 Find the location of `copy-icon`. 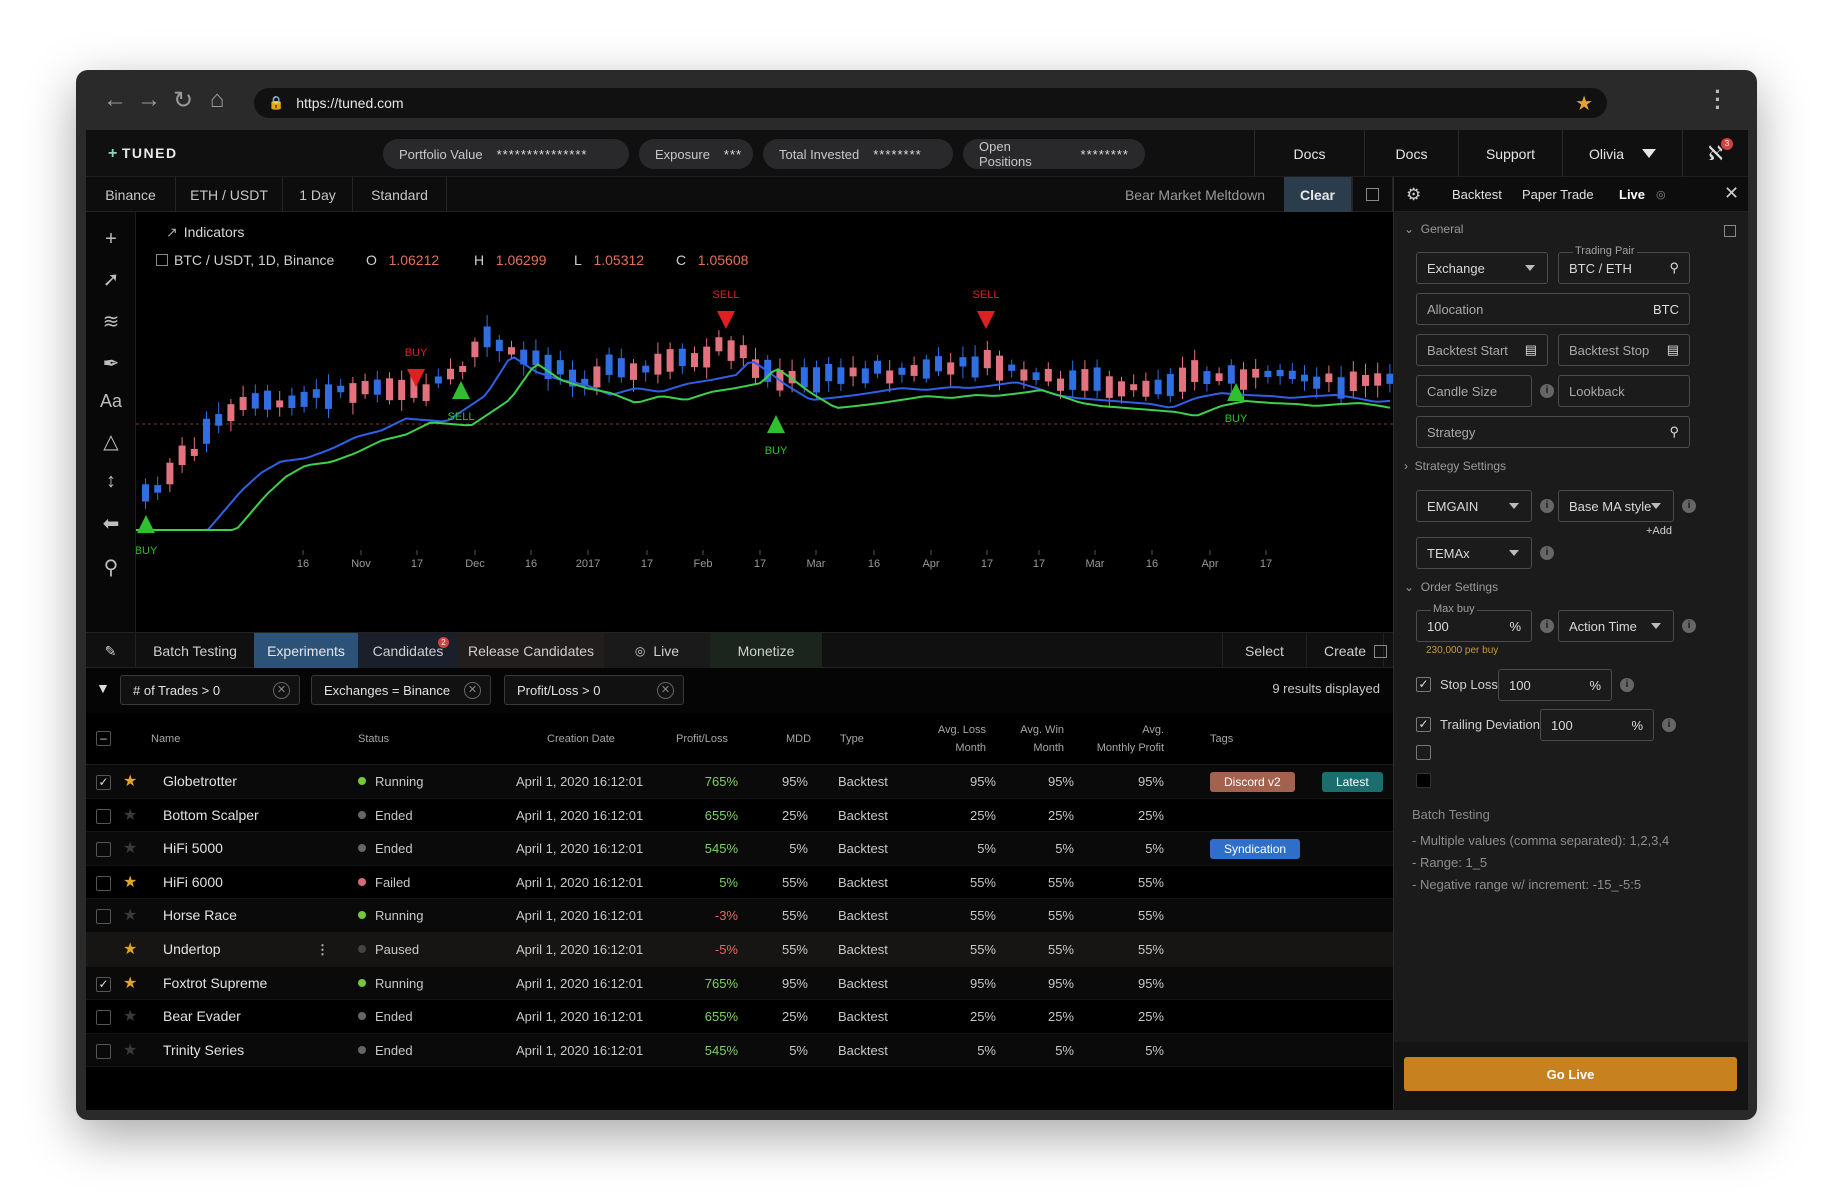

copy-icon is located at coordinates (1730, 231).